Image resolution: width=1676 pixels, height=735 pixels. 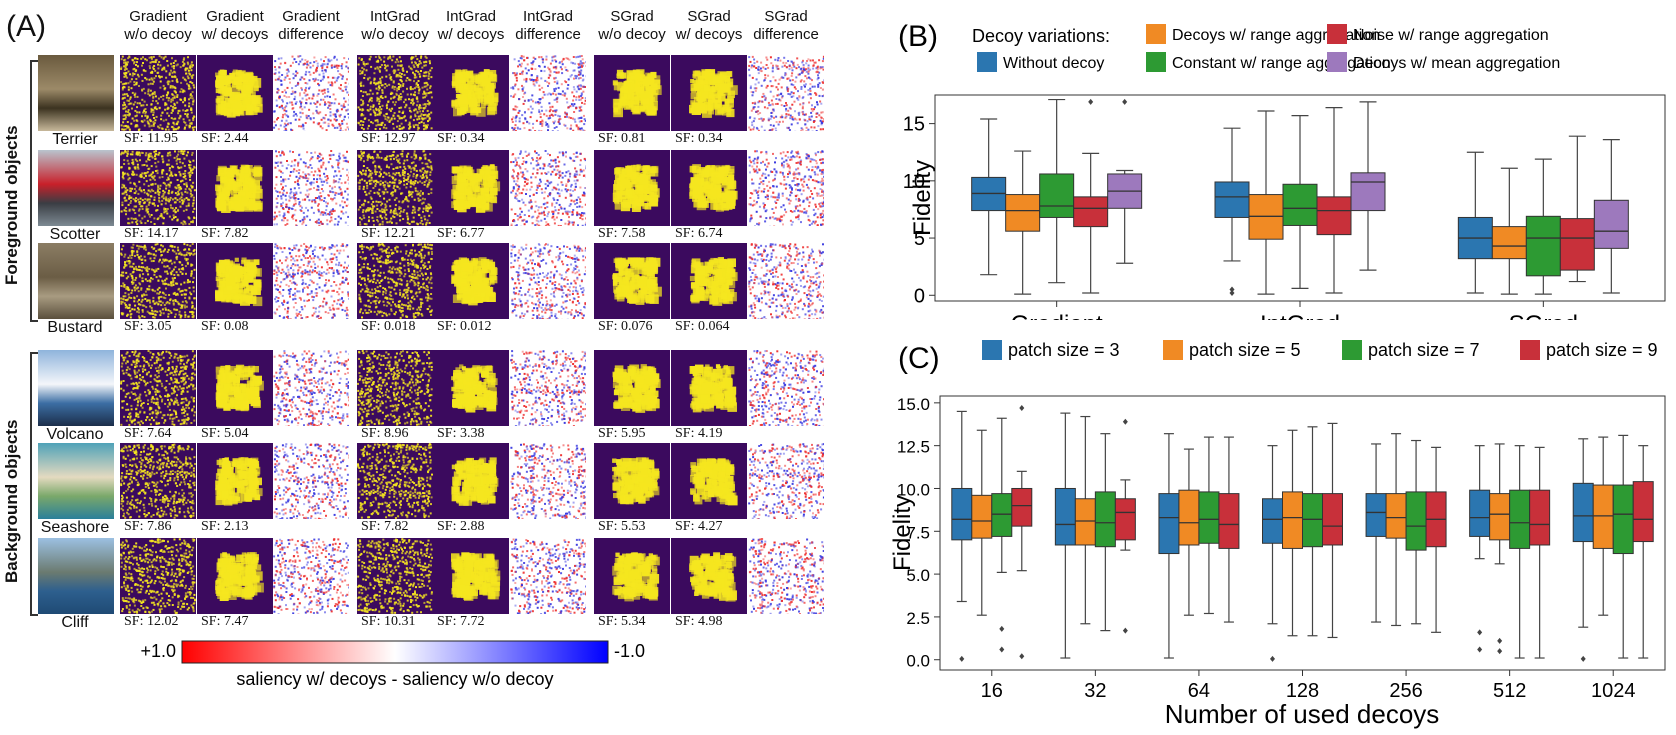 What do you see at coordinates (918, 575) in the screenshot?
I see `y-tick-label: 5.0` at bounding box center [918, 575].